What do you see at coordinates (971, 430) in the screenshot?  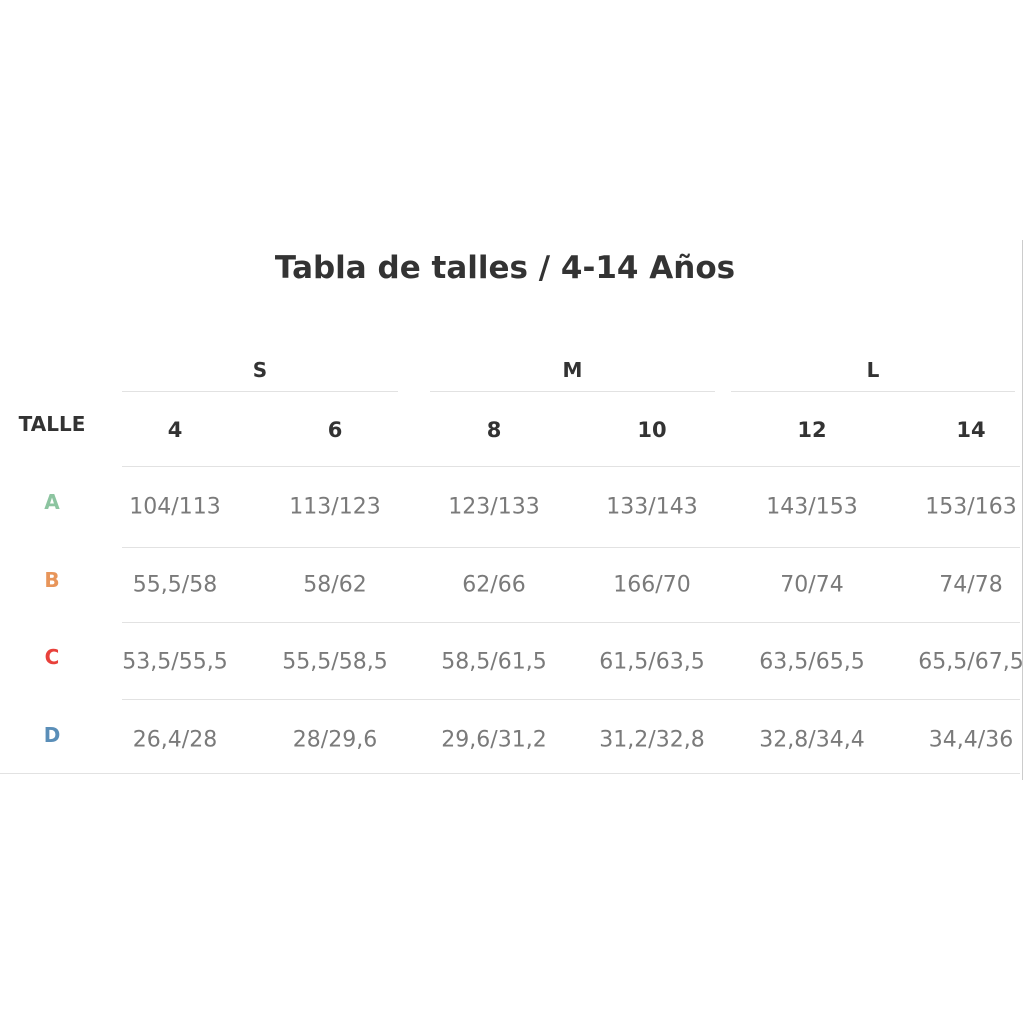 I see `size-header: 14` at bounding box center [971, 430].